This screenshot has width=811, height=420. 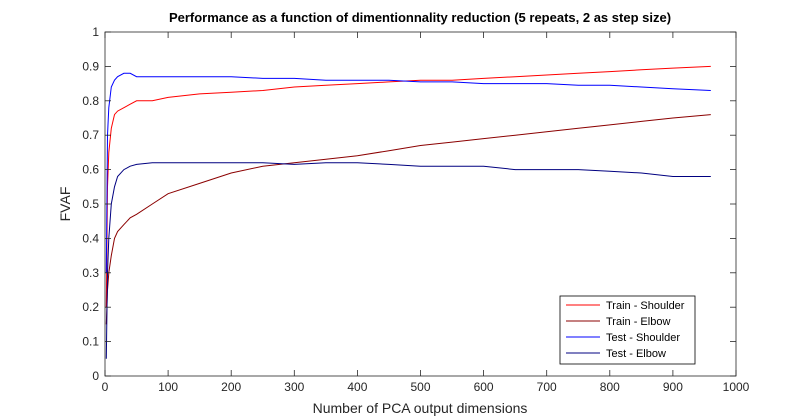 I want to click on legend-label-2: Train - Elbow, so click(x=638, y=322).